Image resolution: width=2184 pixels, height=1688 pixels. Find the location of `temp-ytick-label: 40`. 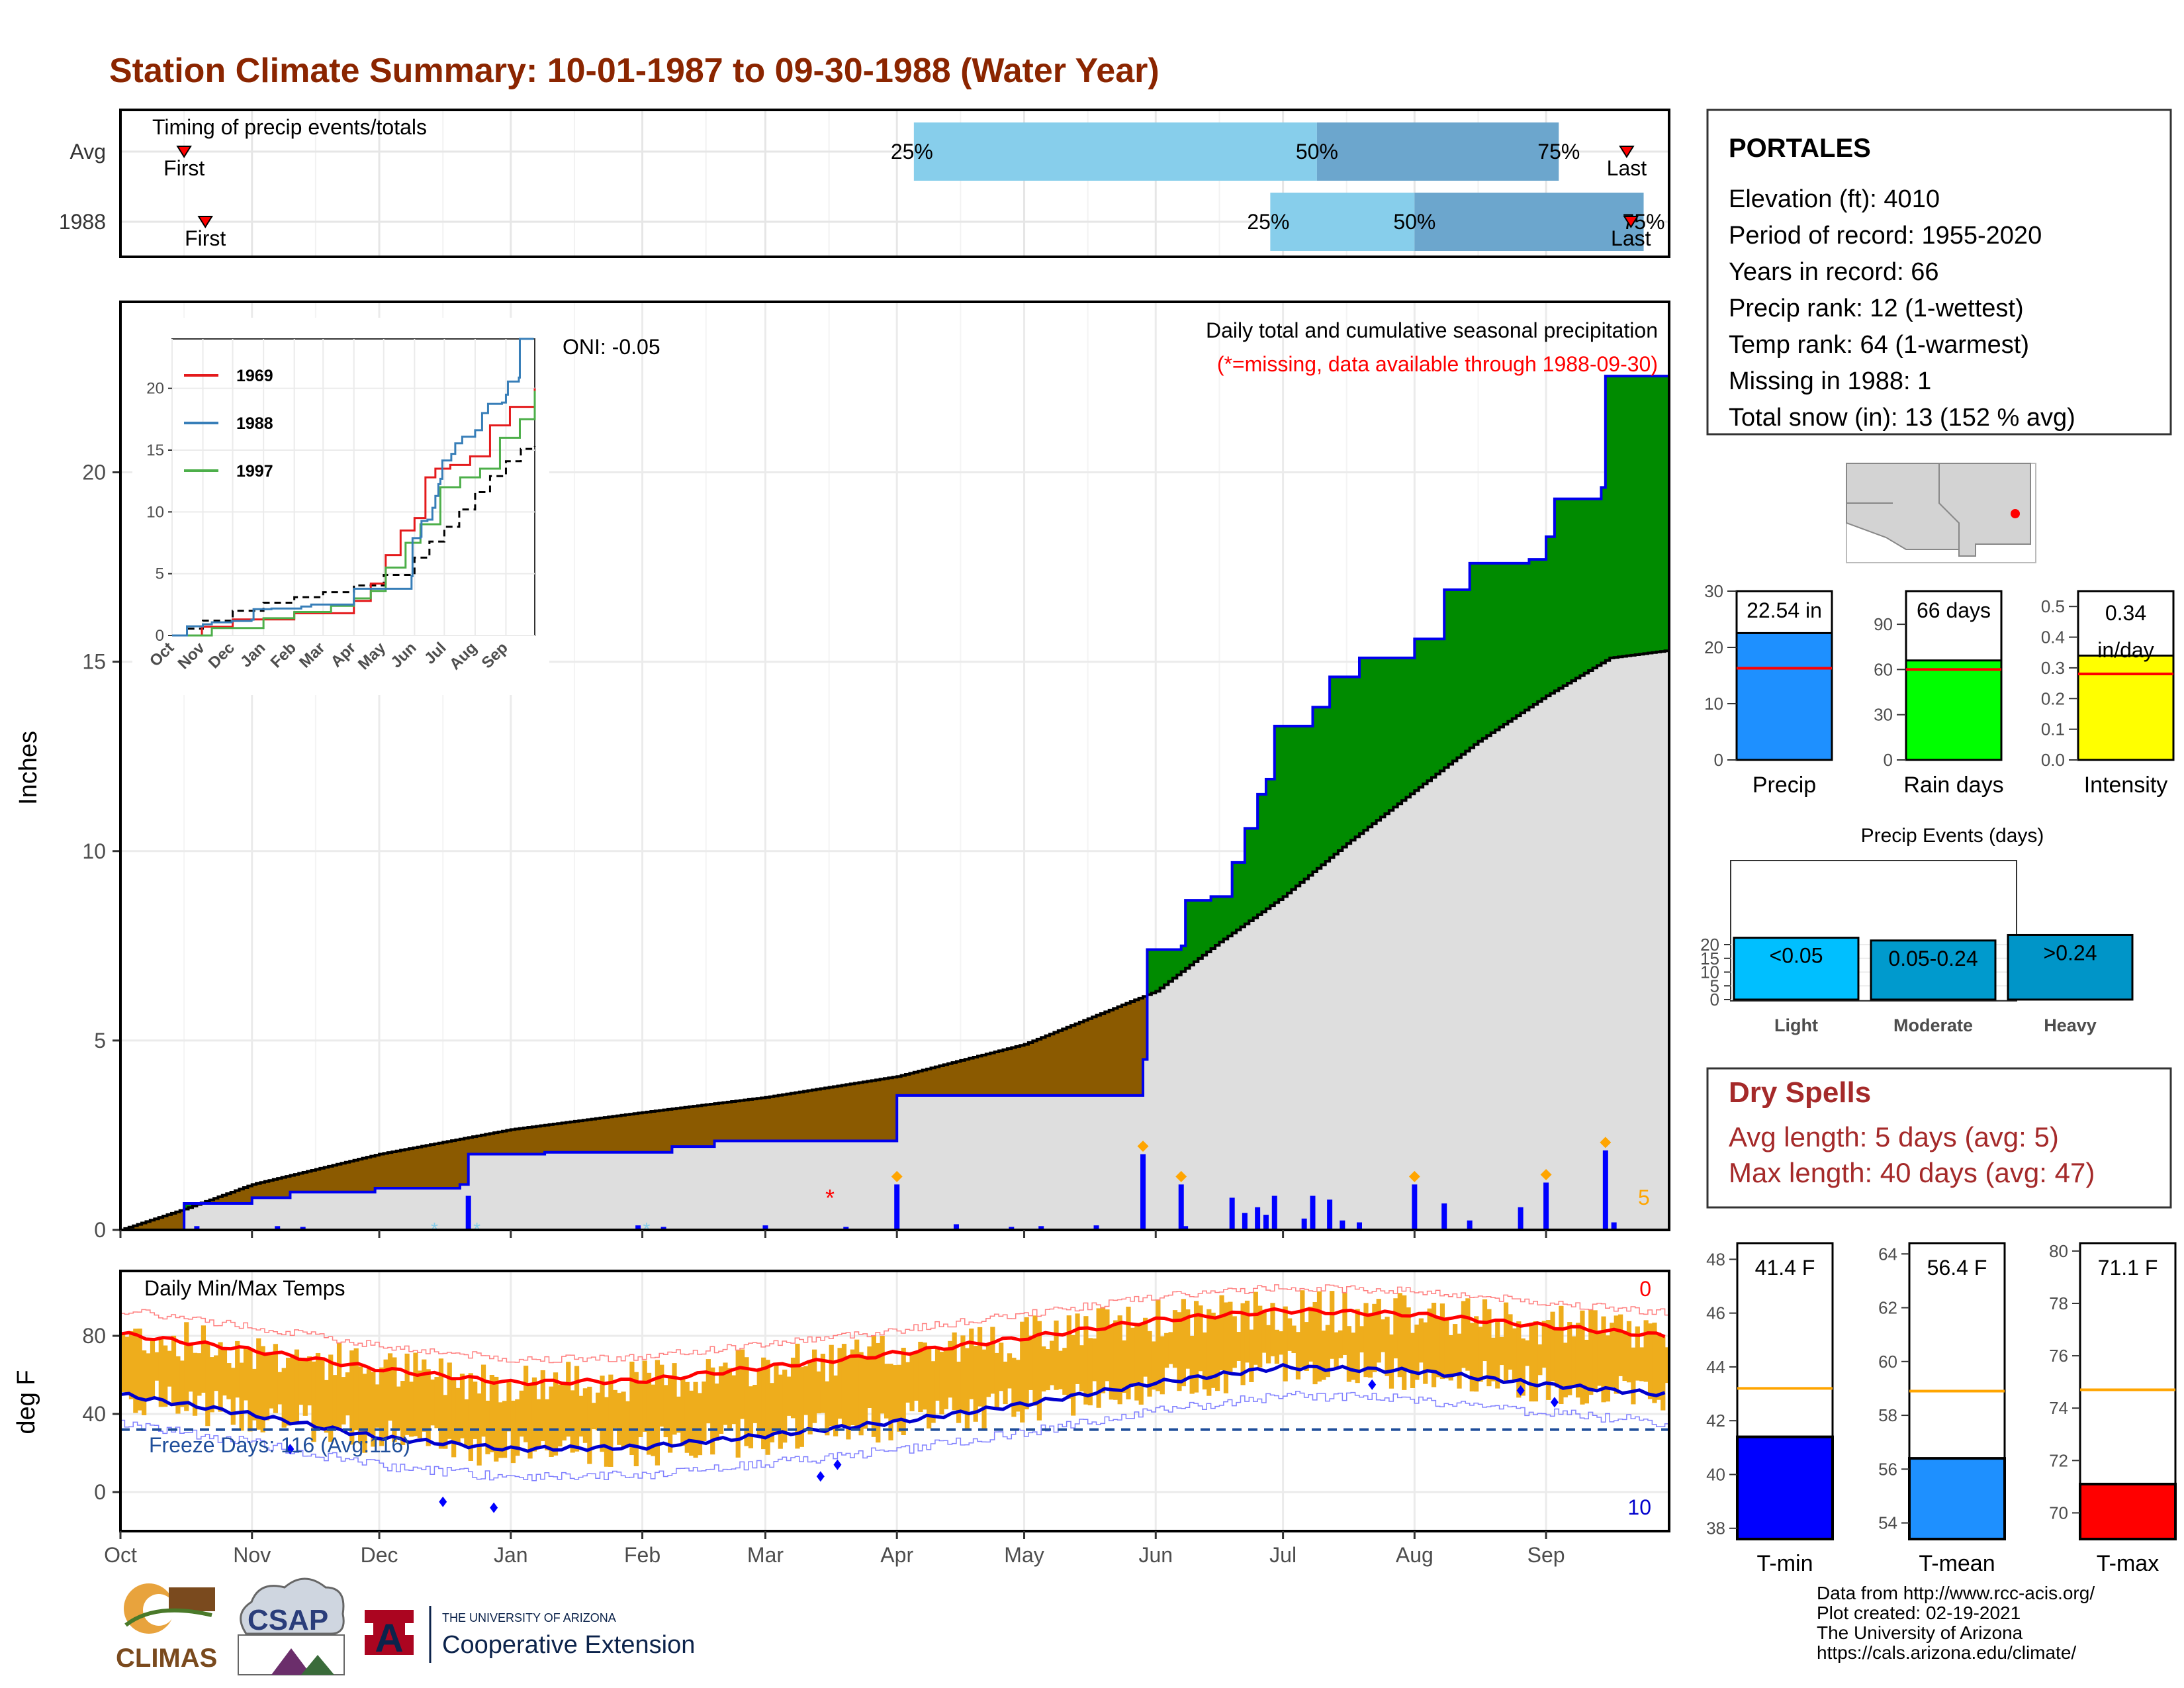

temp-ytick-label: 40 is located at coordinates (94, 1414).